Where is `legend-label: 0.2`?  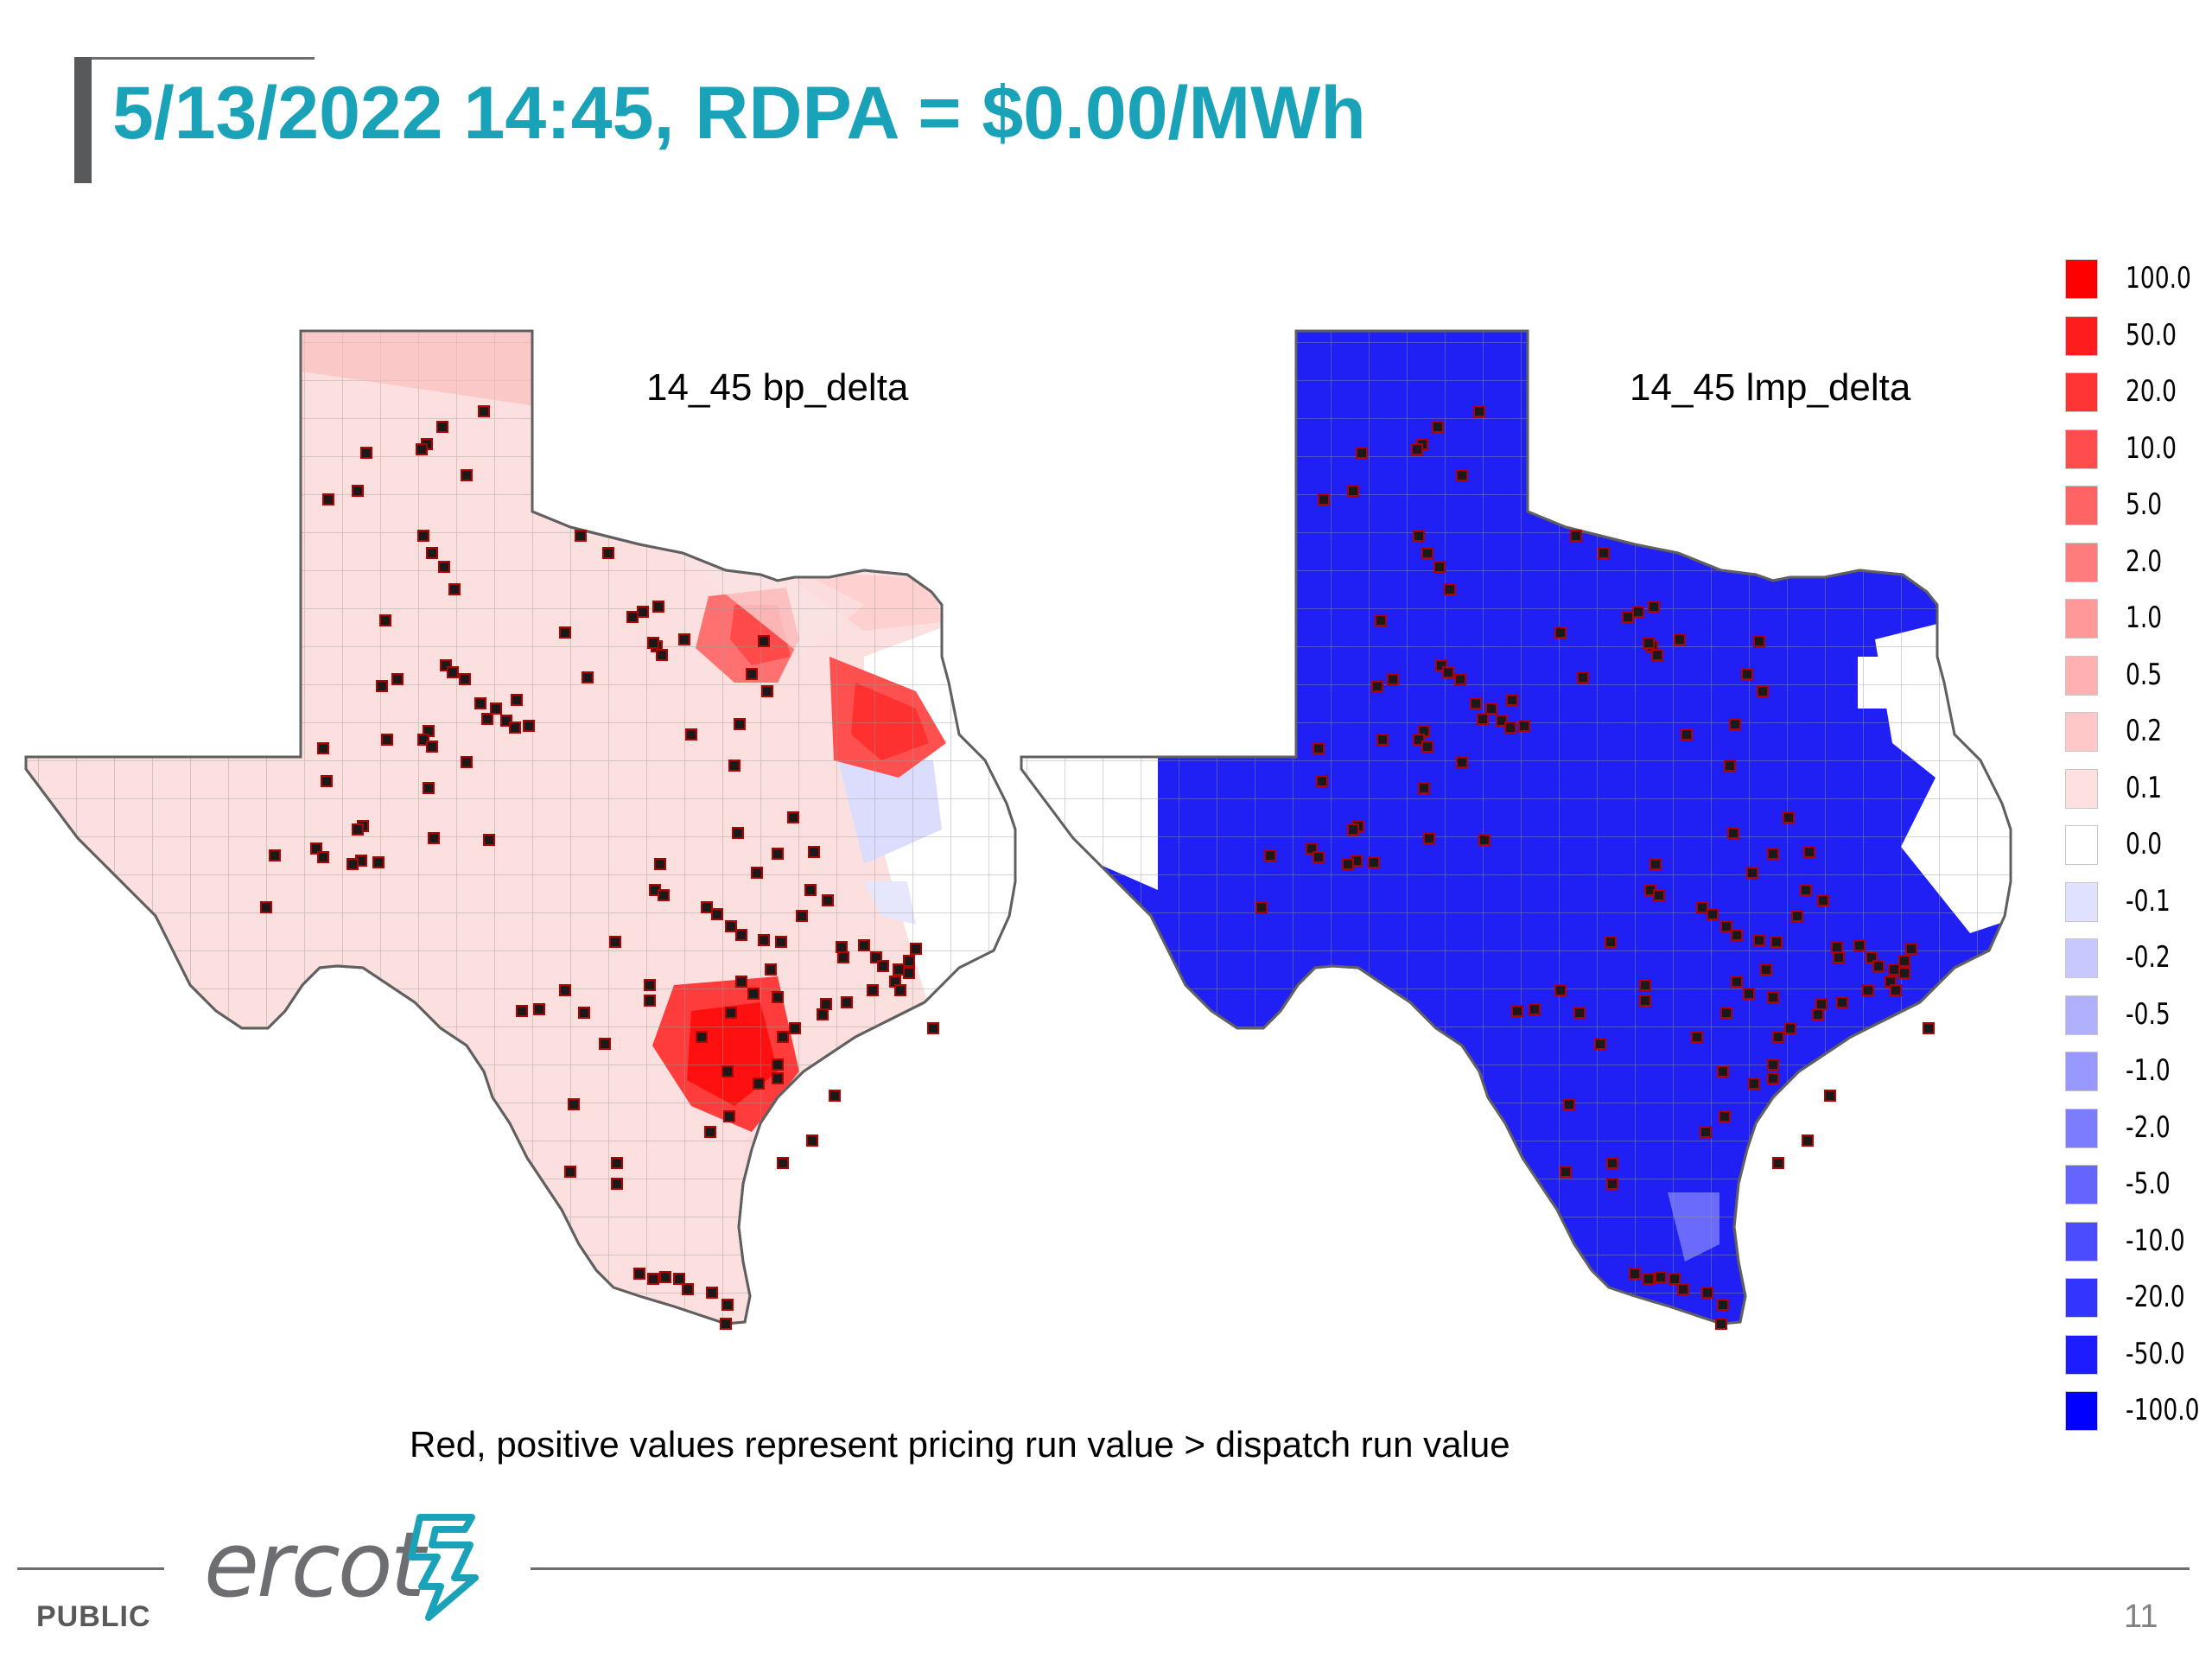 legend-label: 0.2 is located at coordinates (2144, 731).